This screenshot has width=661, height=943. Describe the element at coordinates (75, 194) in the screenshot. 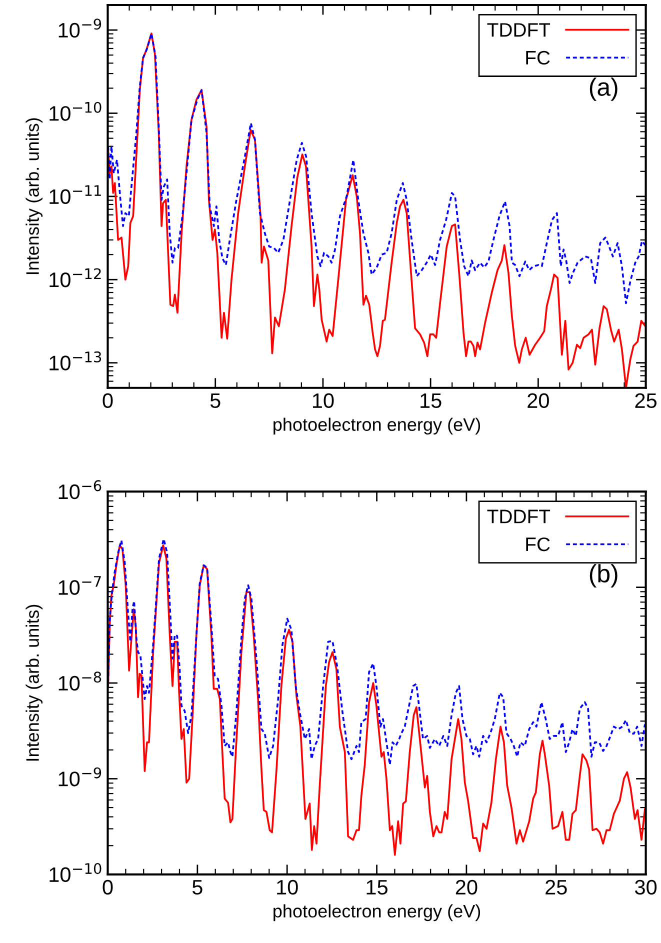

I see `y-tick-label: 10$^{−11}$` at that location.